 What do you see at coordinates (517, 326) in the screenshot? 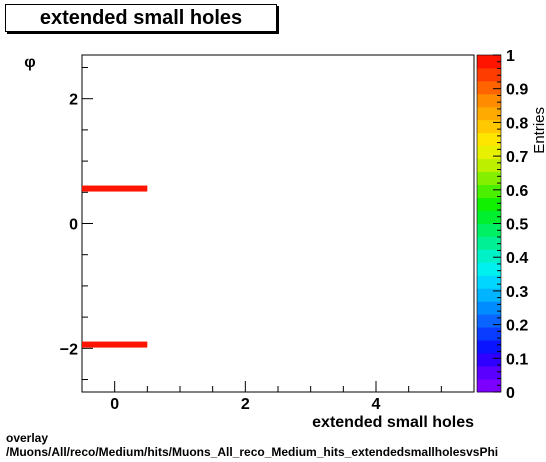
I see `palette-tick-label: 0.2` at bounding box center [517, 326].